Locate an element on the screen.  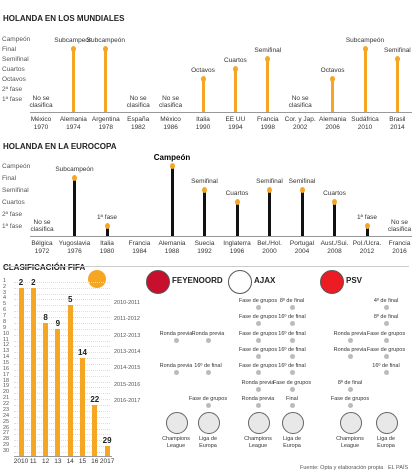
host-label: México is located at coordinates (170, 119).